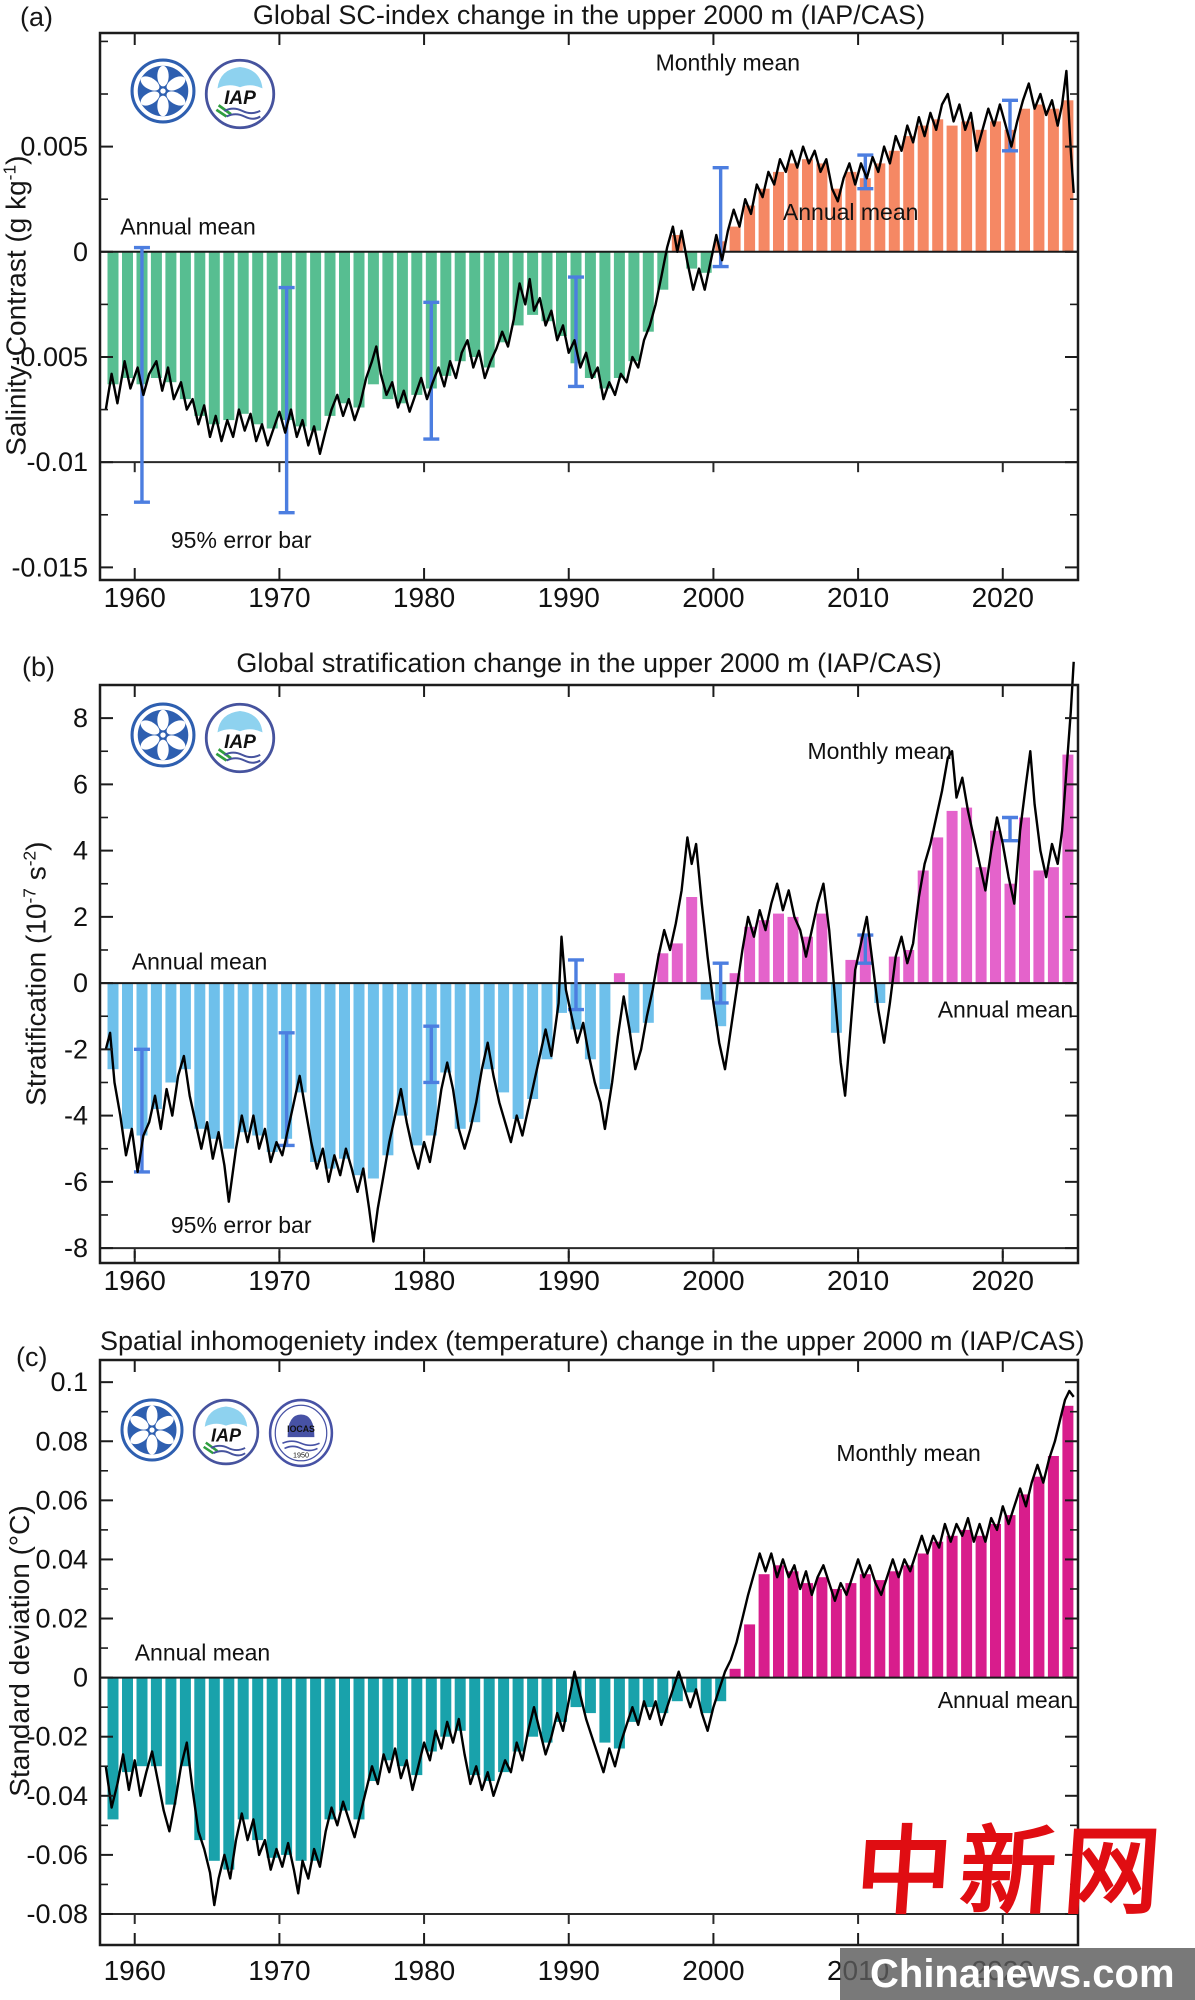 The width and height of the screenshot is (1195, 2000). I want to click on y-tick-label: -0.005, so click(49, 357).